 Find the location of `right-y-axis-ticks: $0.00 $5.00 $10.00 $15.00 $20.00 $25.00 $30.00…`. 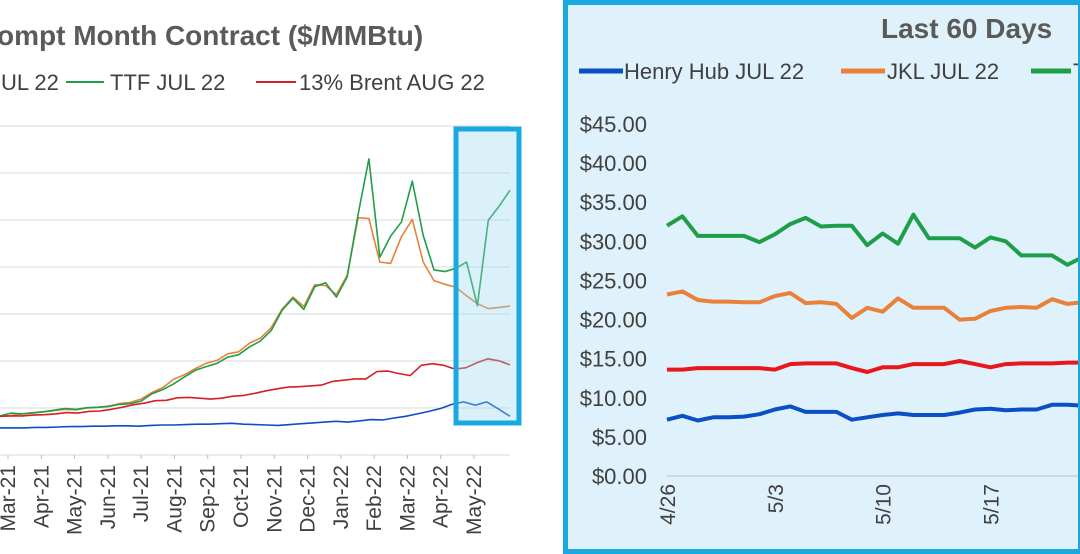

right-y-axis-ticks: $0.00 $5.00 $10.00 $15.00 $20.00 $25.00 $30.00… is located at coordinates (613, 300).